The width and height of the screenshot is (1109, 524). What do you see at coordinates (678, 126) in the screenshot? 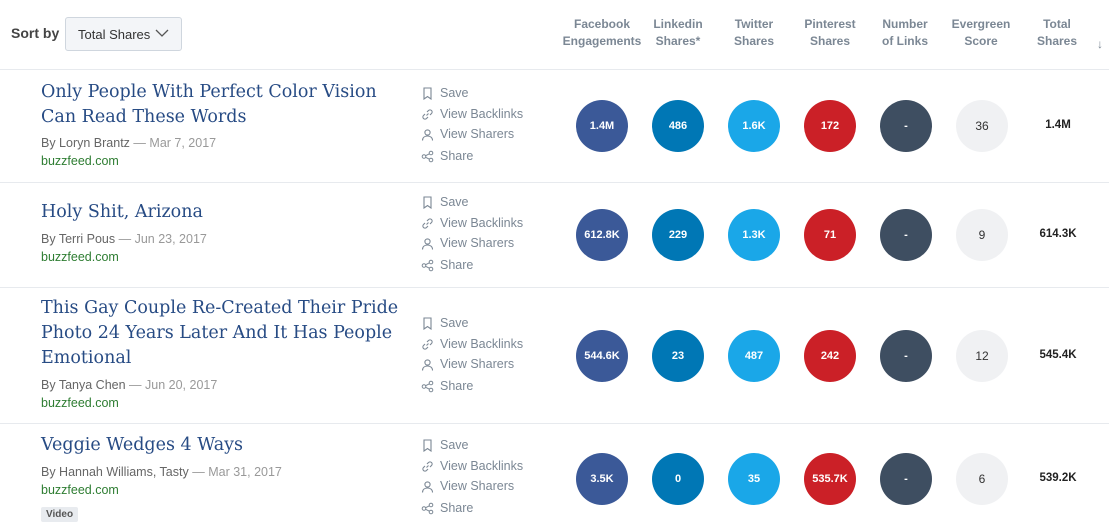
I see `linkedin-shares-value: 486` at bounding box center [678, 126].